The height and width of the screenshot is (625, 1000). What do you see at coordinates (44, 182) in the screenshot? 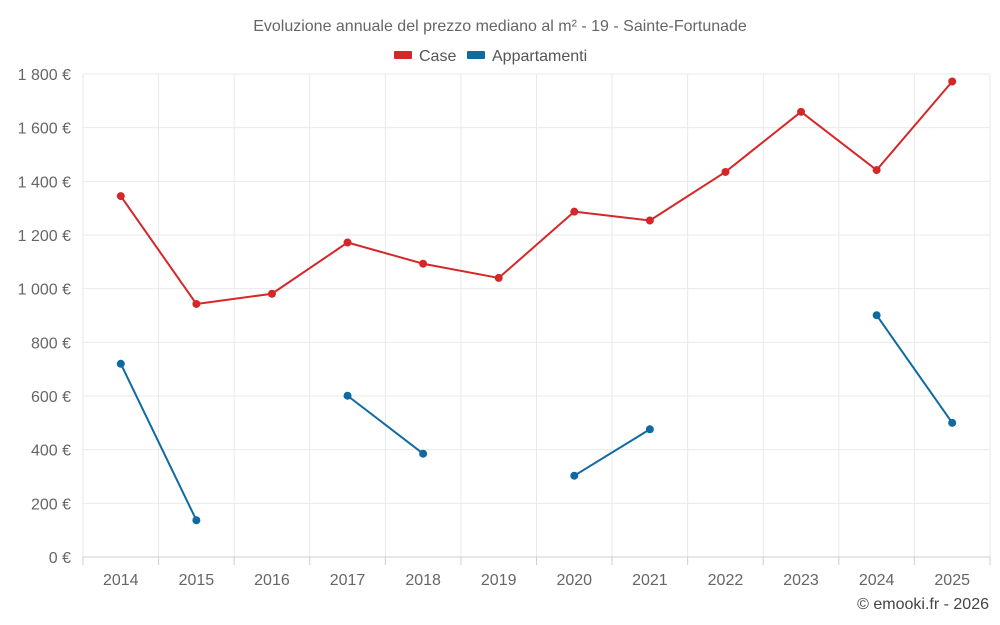
I see `y-tick-label: 1 400 €` at bounding box center [44, 182].